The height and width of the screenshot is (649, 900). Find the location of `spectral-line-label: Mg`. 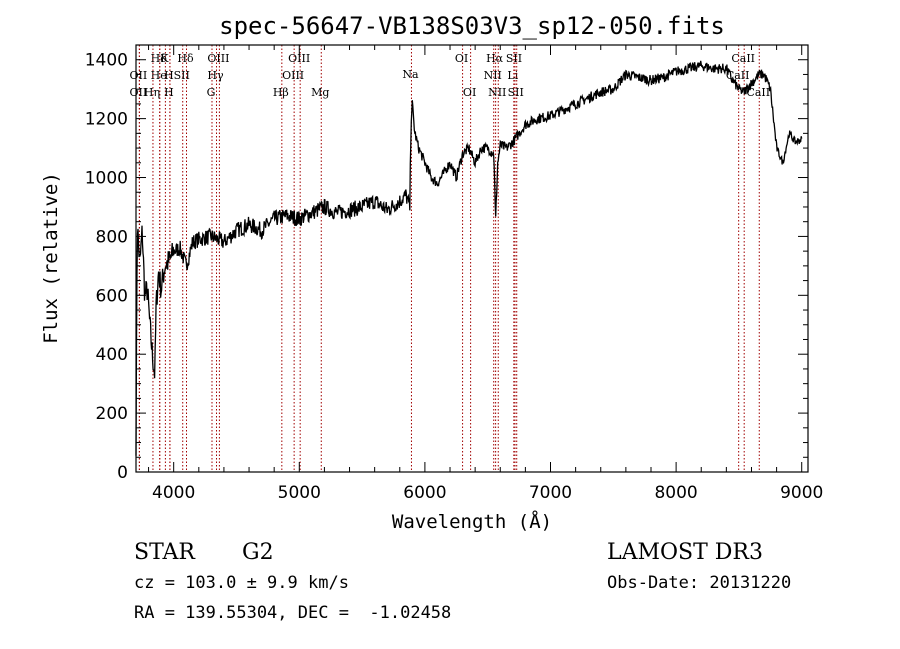

spectral-line-label: Mg is located at coordinates (320, 92).